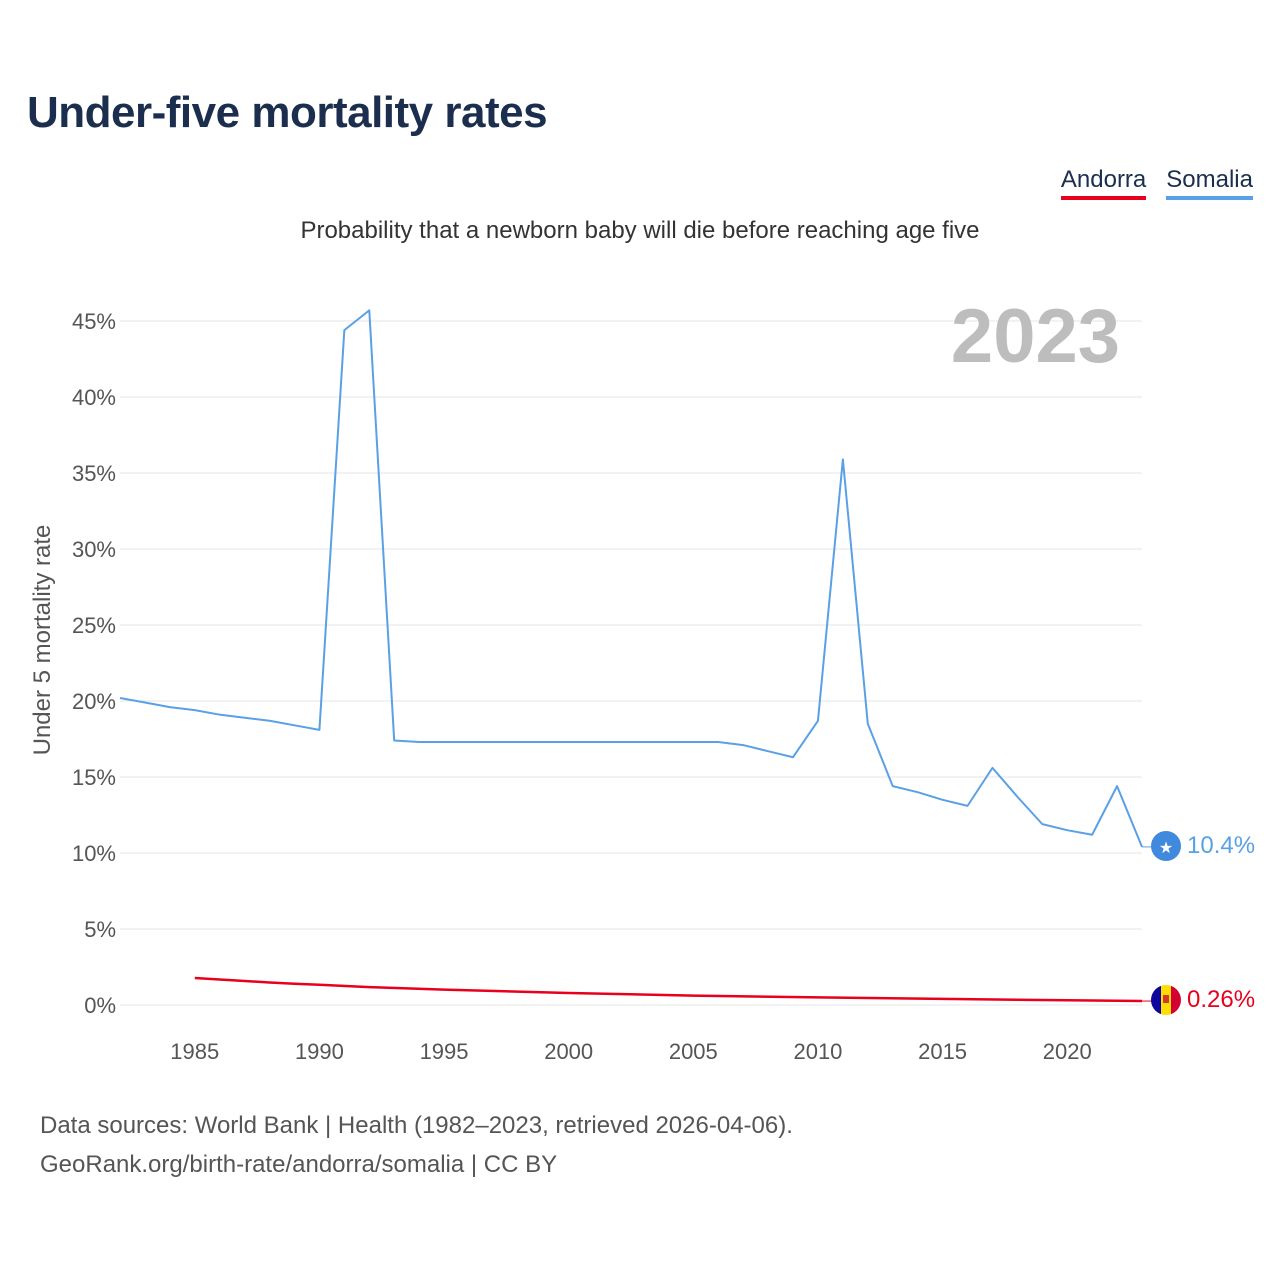  I want to click on chart-title: Under-five mortality rates, so click(287, 112).